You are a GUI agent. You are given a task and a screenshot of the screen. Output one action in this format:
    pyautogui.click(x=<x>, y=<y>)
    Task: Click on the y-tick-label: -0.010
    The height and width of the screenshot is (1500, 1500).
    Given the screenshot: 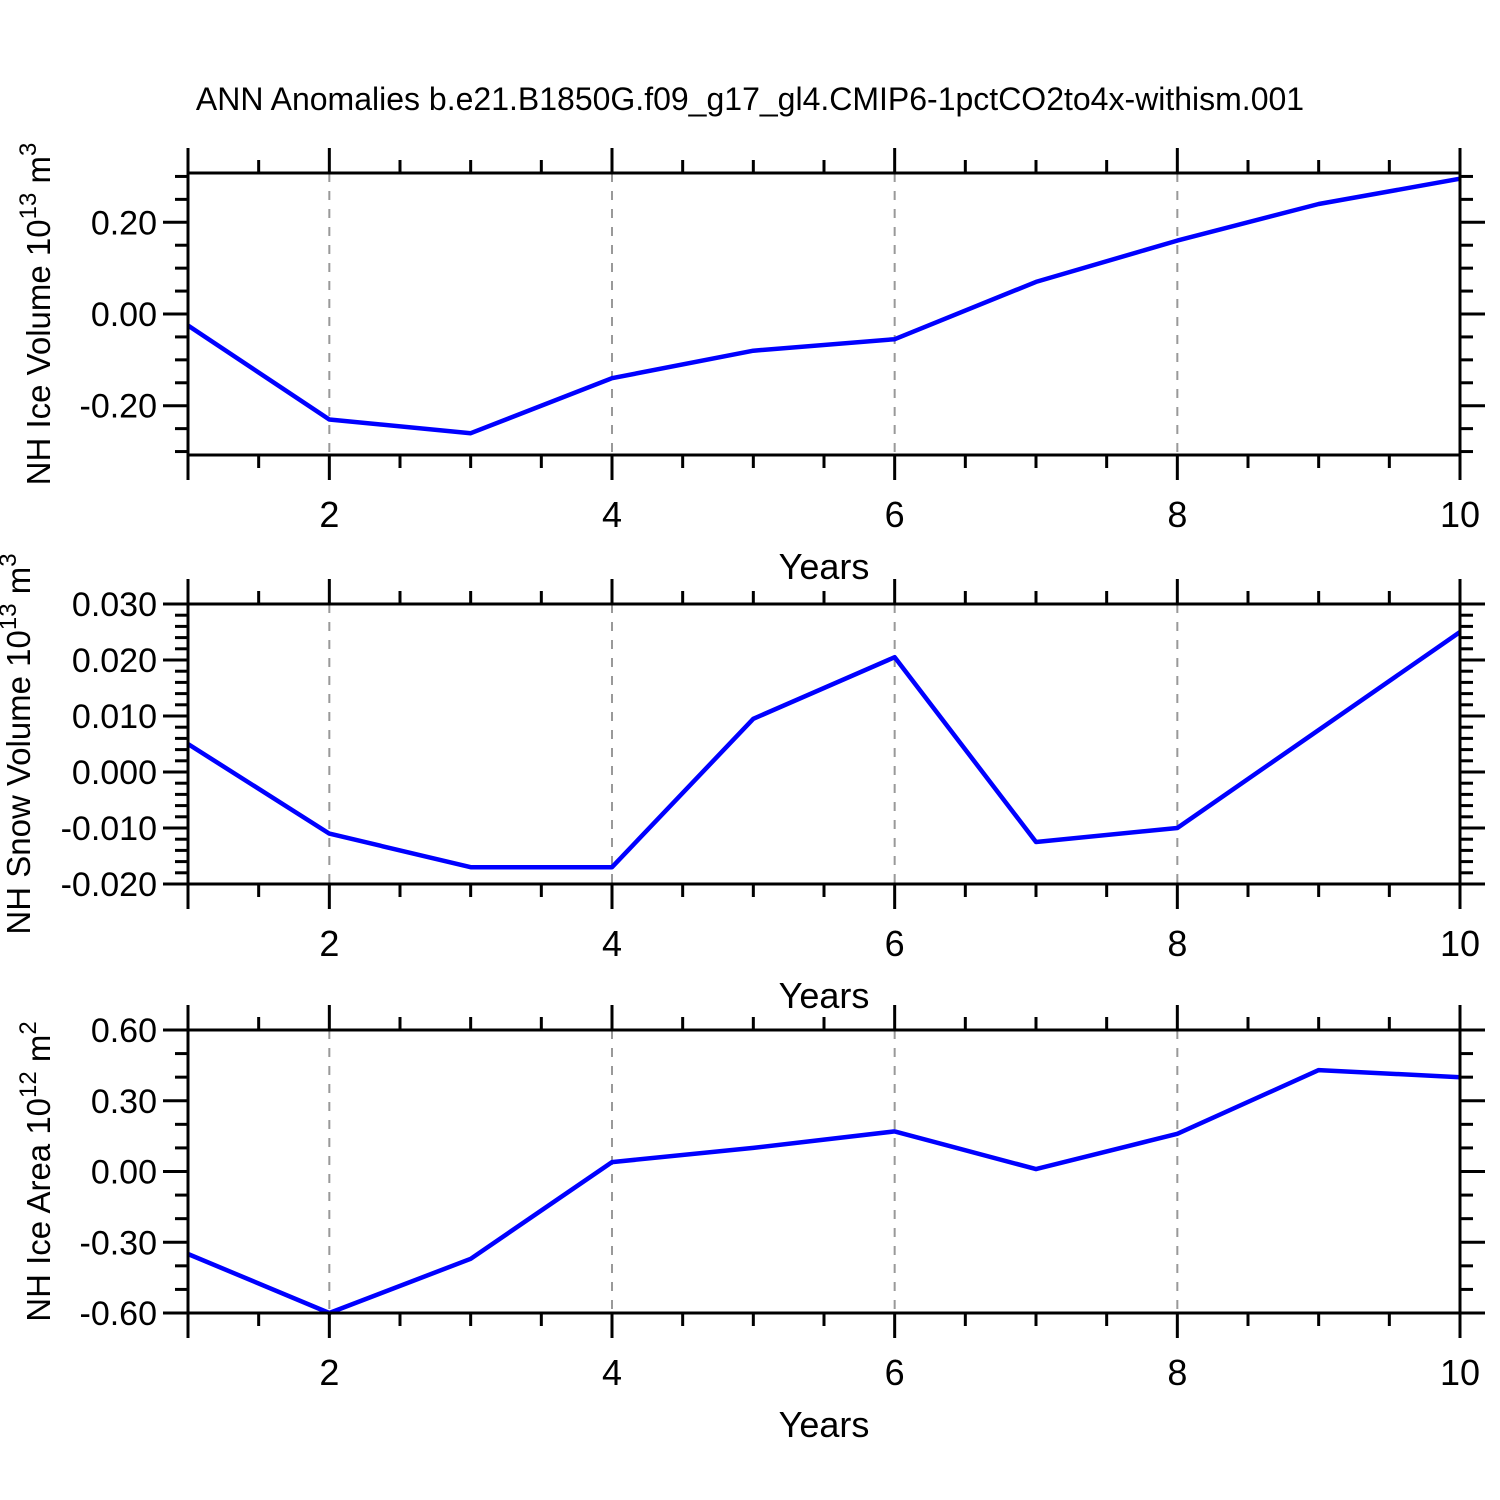 What is the action you would take?
    pyautogui.click(x=109, y=829)
    